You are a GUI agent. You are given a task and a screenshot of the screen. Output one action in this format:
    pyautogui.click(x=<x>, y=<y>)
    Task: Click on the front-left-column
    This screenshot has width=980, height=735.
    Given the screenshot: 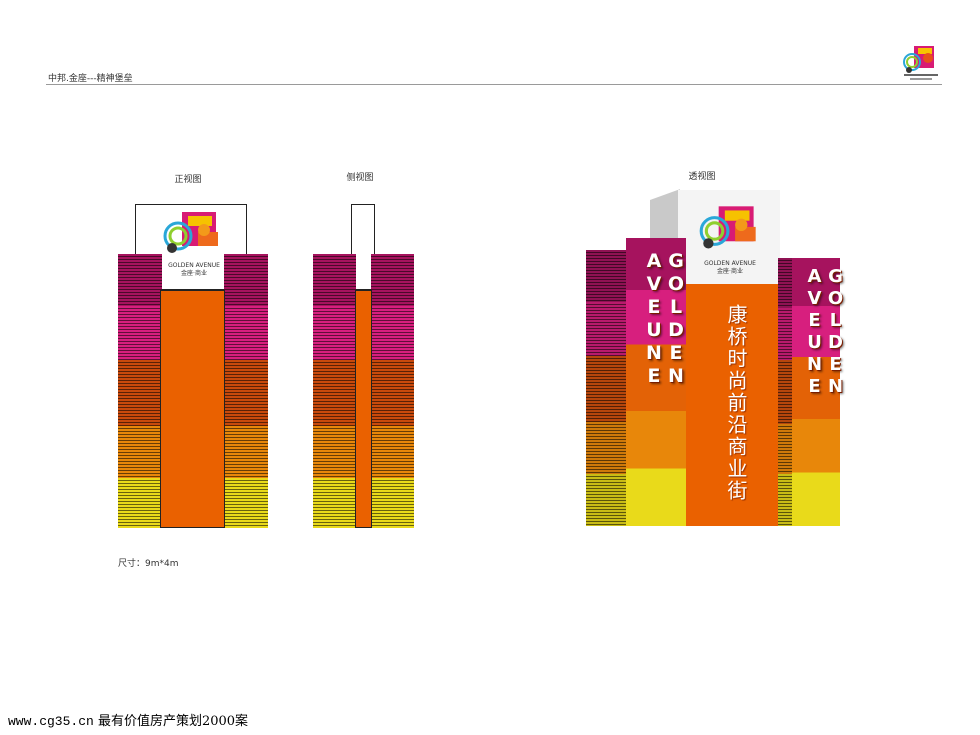 What is the action you would take?
    pyautogui.click(x=140, y=391)
    